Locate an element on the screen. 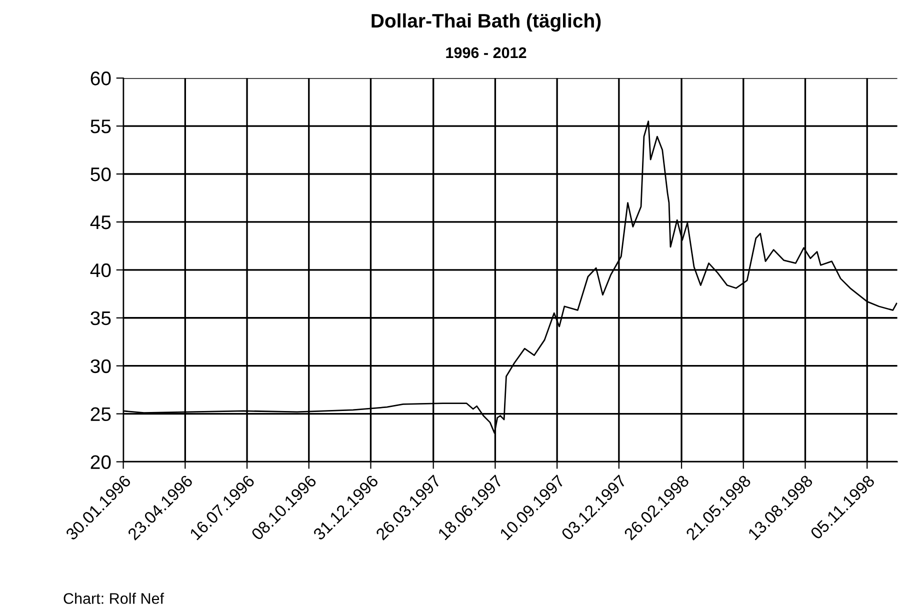 Image resolution: width=900 pixels, height=610 pixels. y-tick-label: 30 is located at coordinates (100, 366).